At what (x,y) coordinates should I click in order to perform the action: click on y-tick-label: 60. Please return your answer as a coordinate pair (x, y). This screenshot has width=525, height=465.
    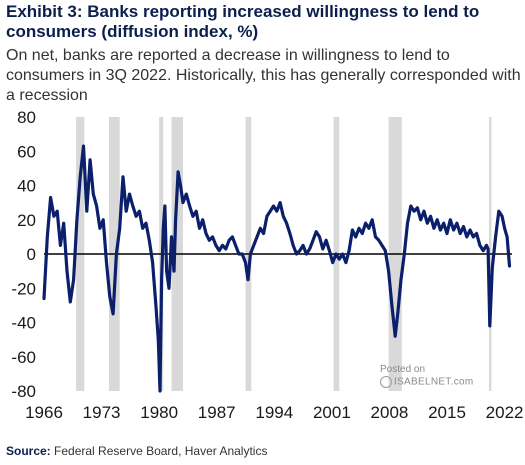
    Looking at the image, I should click on (26, 151).